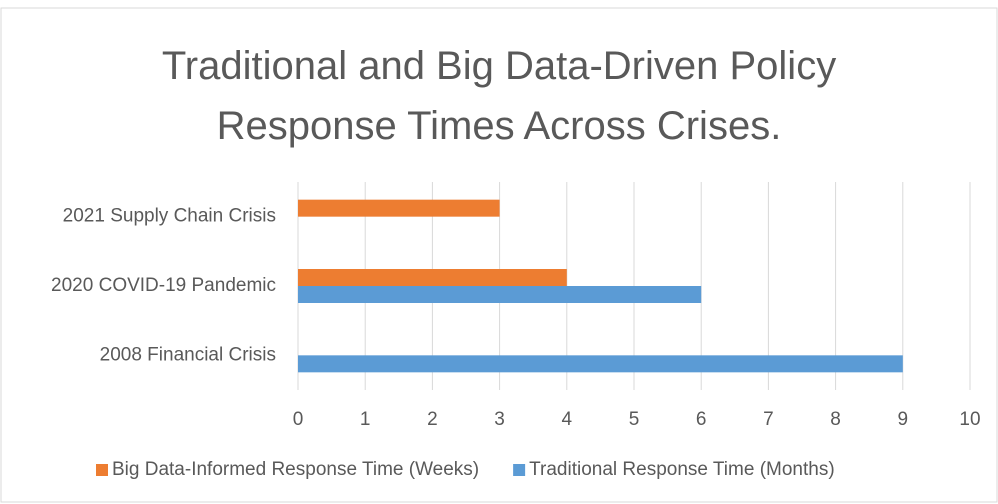 The image size is (998, 504). What do you see at coordinates (768, 419) in the screenshot?
I see `x-tick-label: 7` at bounding box center [768, 419].